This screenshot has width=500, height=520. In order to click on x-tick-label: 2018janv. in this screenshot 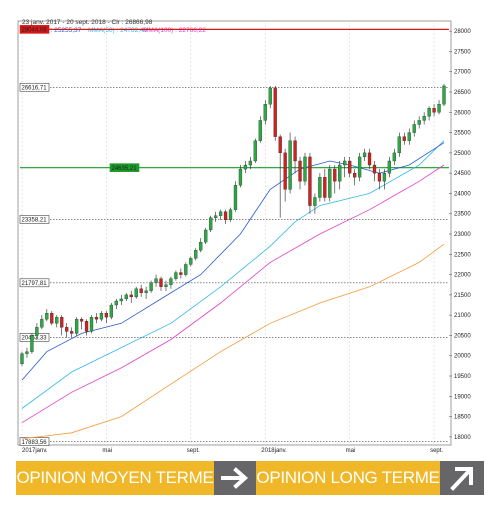, I will do `click(274, 451)`.